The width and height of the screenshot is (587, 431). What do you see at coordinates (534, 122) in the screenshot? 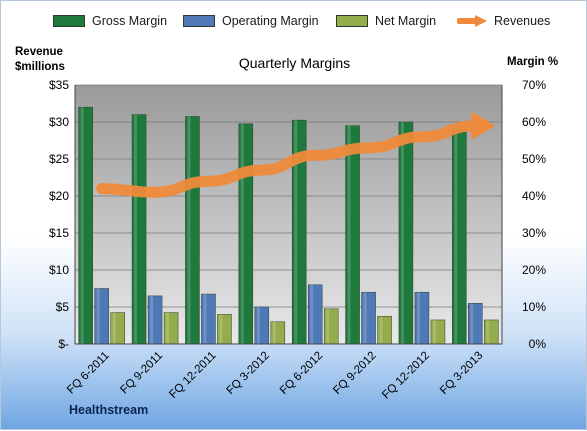
I see `right-tick-label: 60%` at bounding box center [534, 122].